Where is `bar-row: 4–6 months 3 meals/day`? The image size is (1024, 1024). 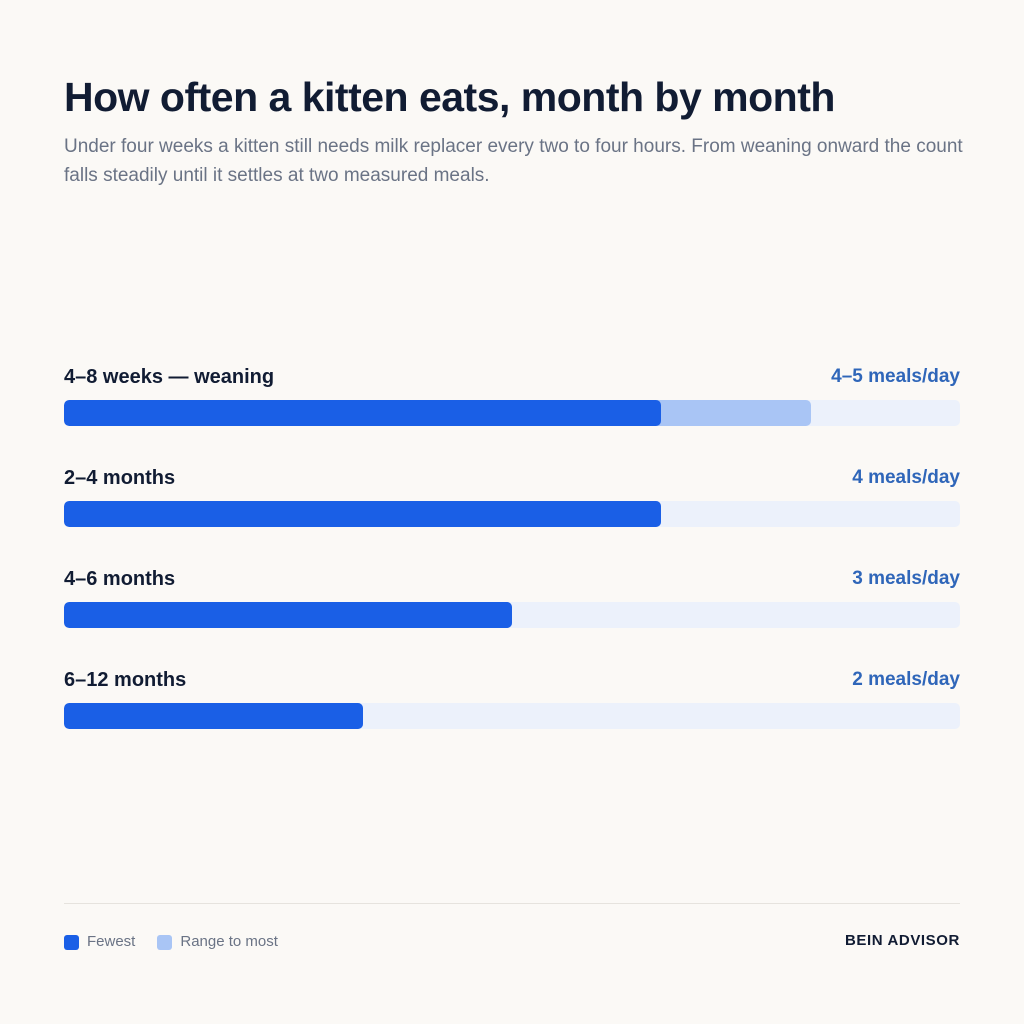 bar-row: 4–6 months 3 meals/day is located at coordinates (512, 615).